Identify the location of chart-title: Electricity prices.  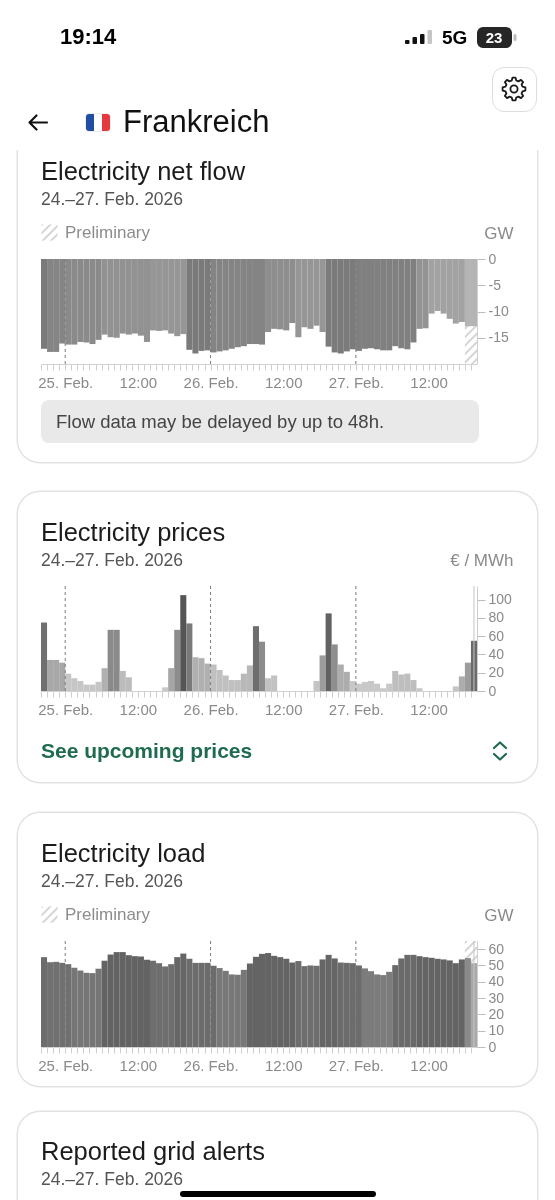
(133, 532).